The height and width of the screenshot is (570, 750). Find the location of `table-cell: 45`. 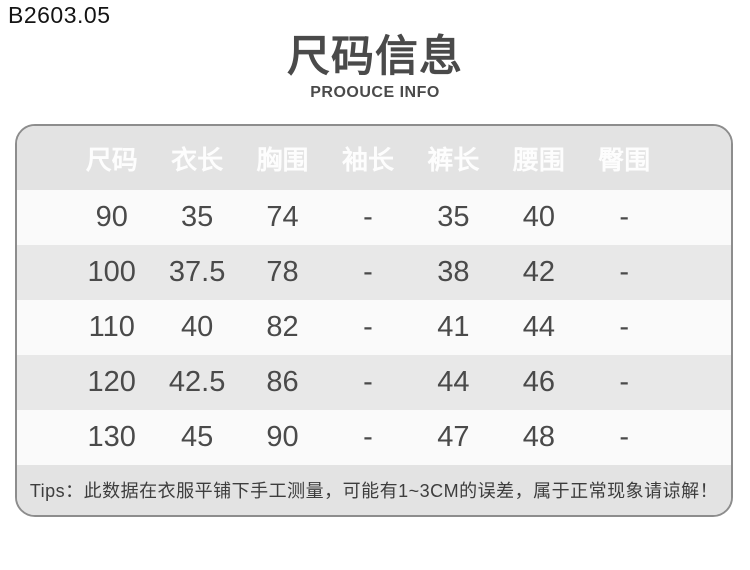

table-cell: 45 is located at coordinates (197, 437).